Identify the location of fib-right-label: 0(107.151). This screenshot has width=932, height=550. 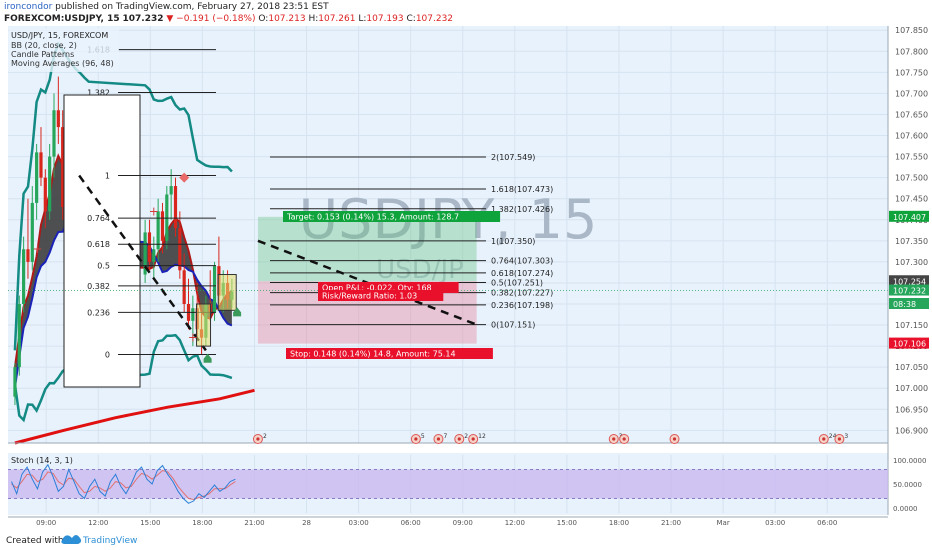
(513, 325).